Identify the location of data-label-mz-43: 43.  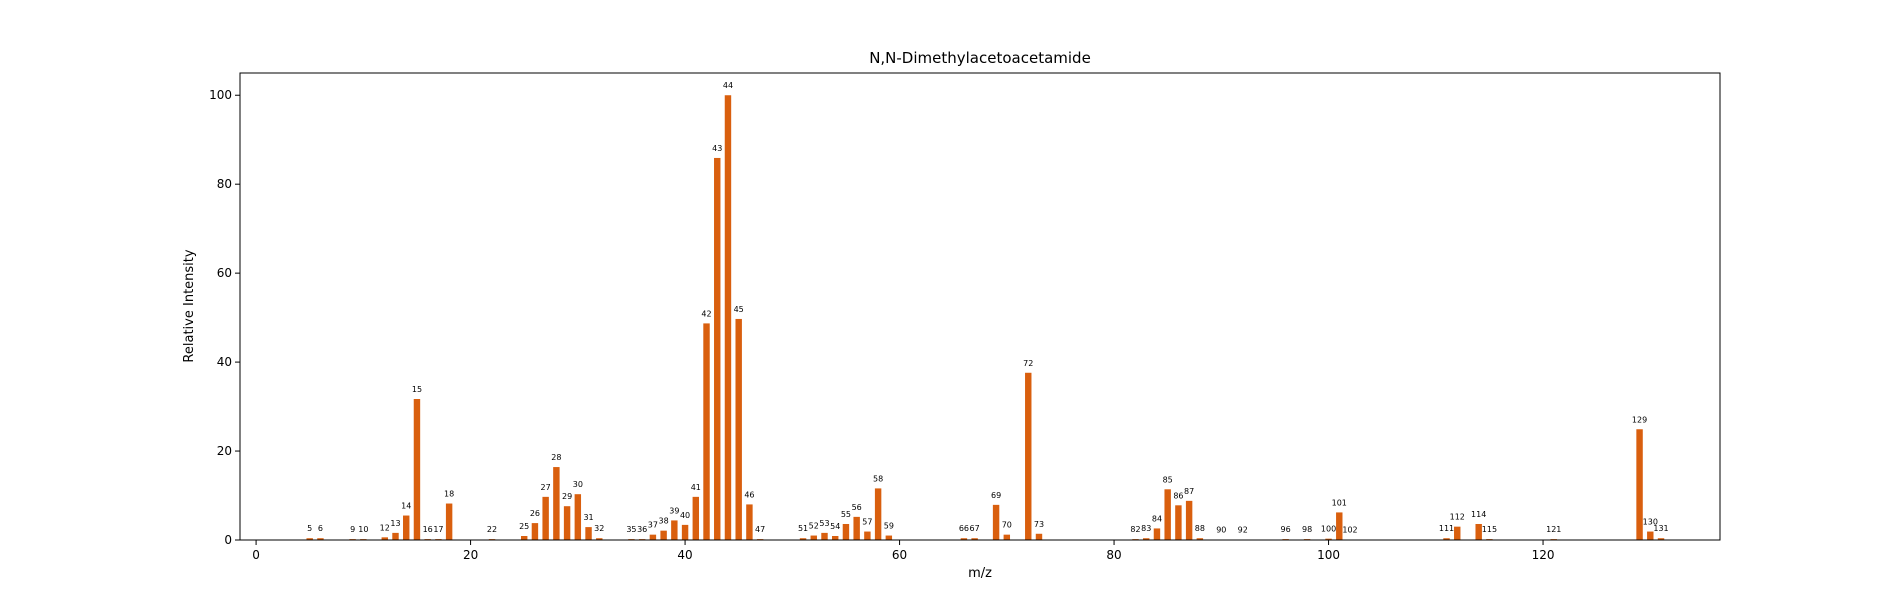
(717, 148).